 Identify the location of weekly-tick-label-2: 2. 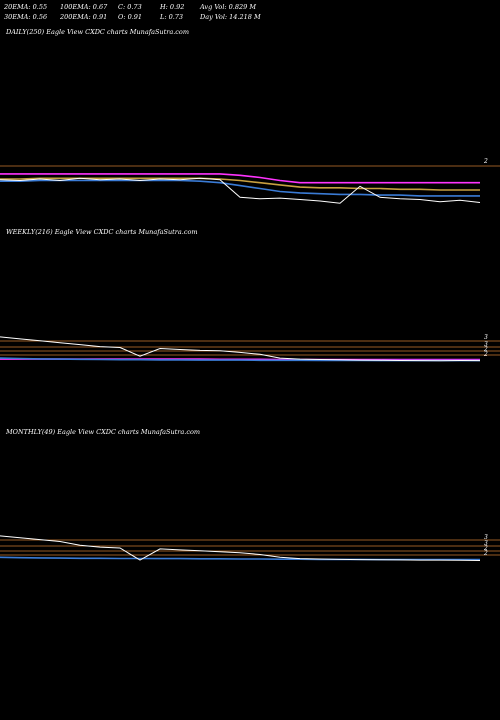
(485, 349).